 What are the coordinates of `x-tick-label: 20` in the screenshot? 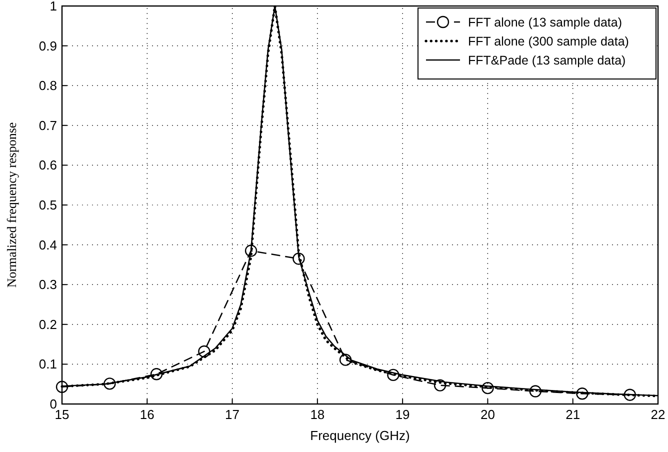 It's located at (487, 414).